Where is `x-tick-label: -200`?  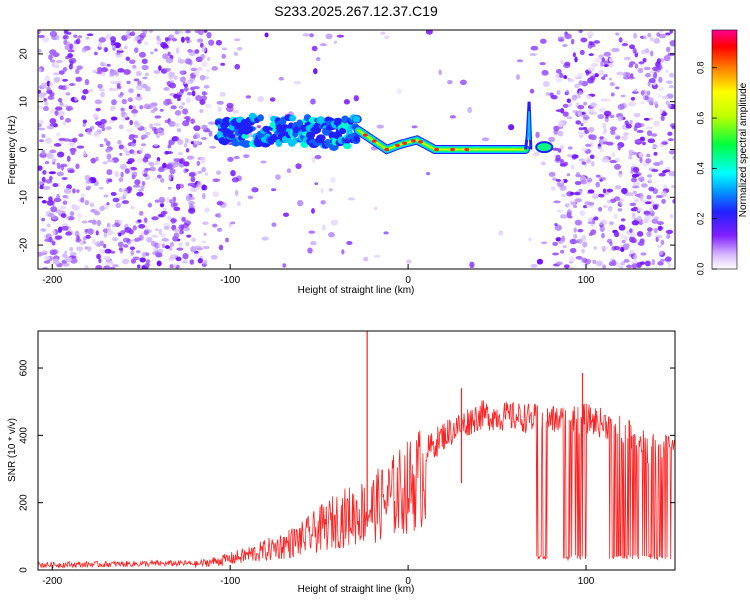 x-tick-label: -200 is located at coordinates (52, 581).